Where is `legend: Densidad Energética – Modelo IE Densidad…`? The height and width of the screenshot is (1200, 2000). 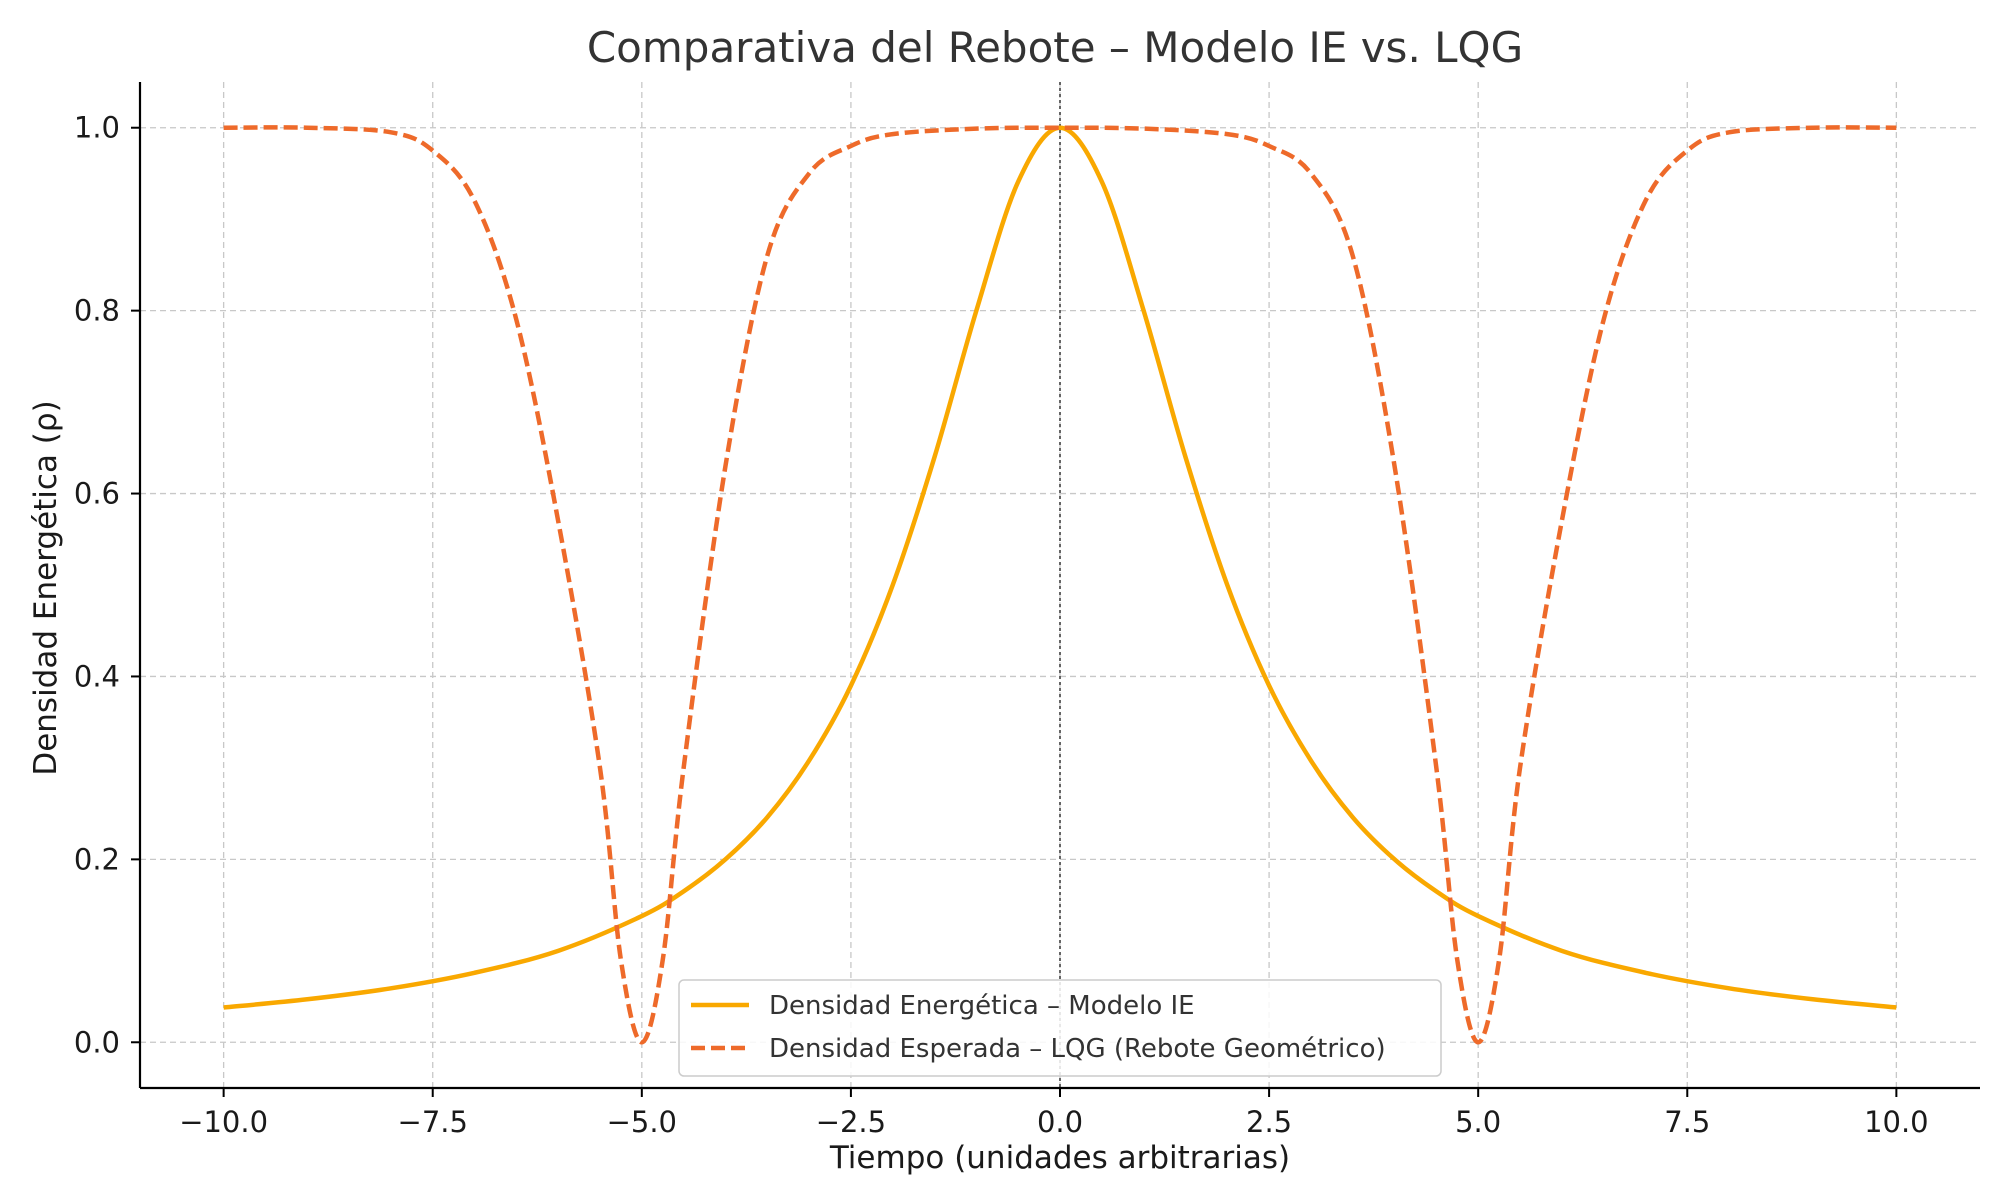 legend: Densidad Energética – Modelo IE Densidad… is located at coordinates (1060, 1028).